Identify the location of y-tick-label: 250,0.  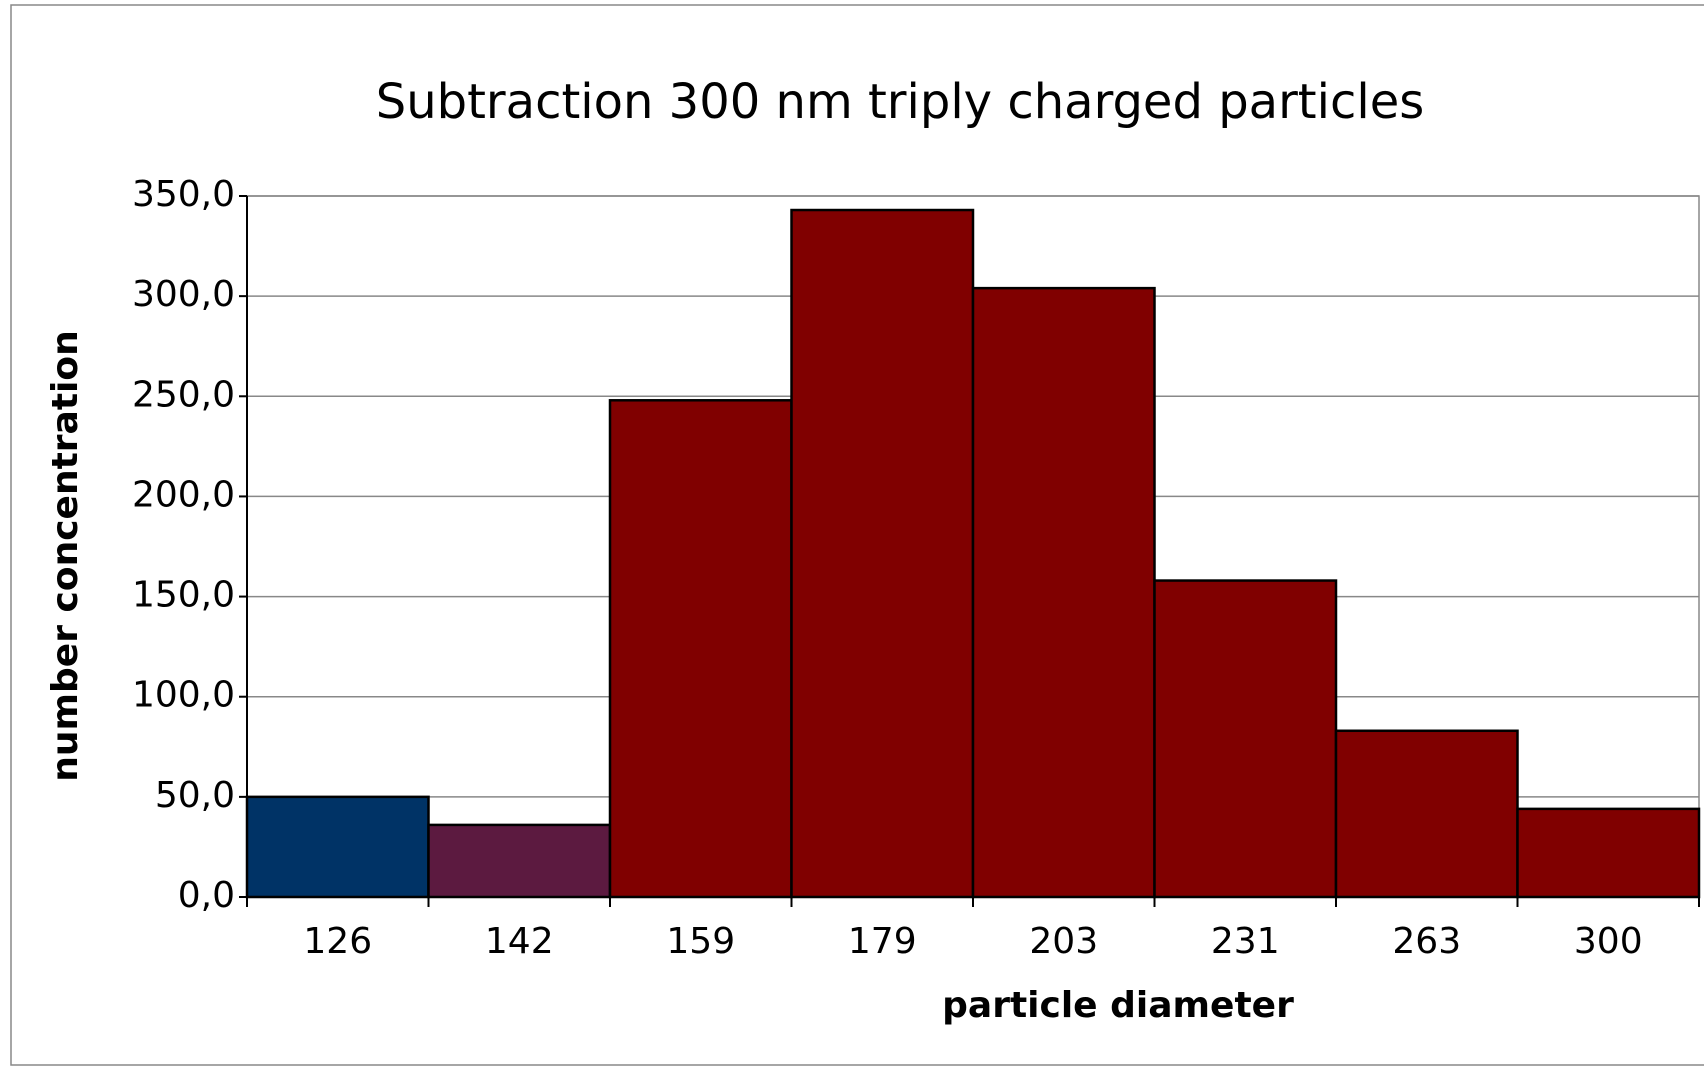
(183, 394).